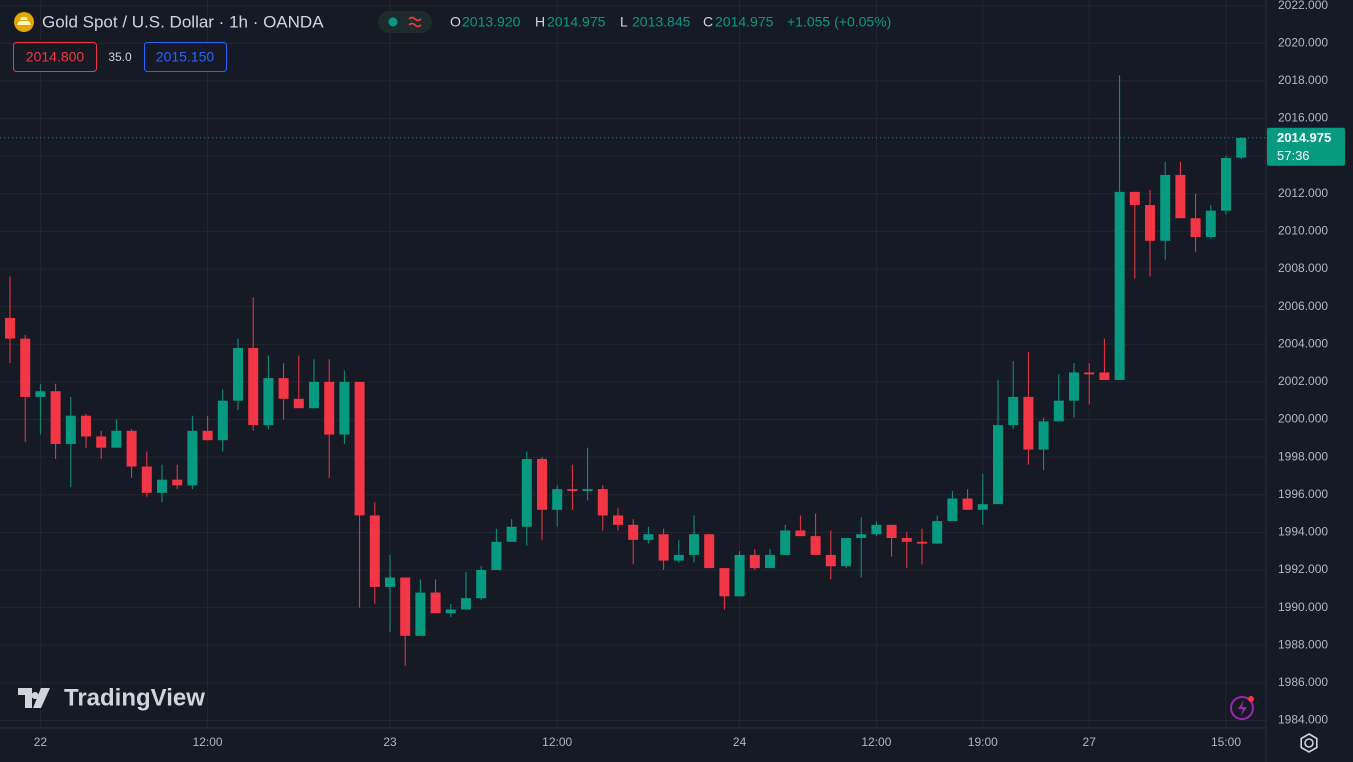  What do you see at coordinates (183, 21) in the screenshot?
I see `symbol-title: Gold Spot / U.S. Dollar · 1h · OANDA` at bounding box center [183, 21].